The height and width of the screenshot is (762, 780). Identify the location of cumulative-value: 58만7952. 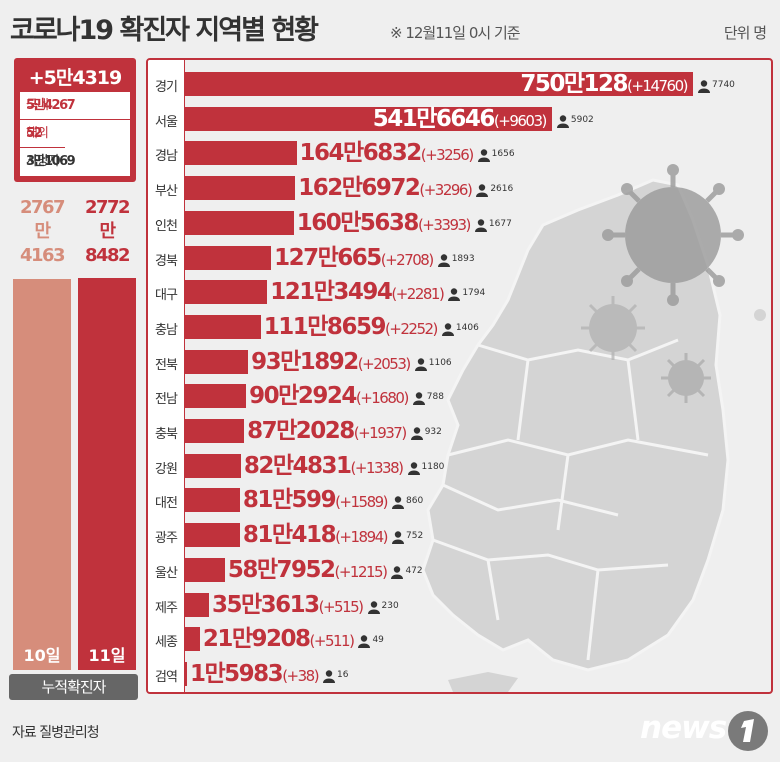
(281, 569).